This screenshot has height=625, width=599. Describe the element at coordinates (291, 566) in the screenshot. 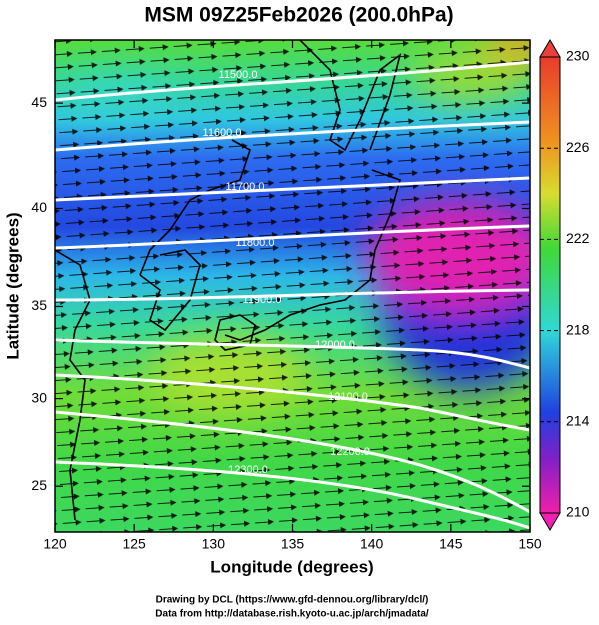

I see `x-axis-label: Longitude (degrees)` at that location.